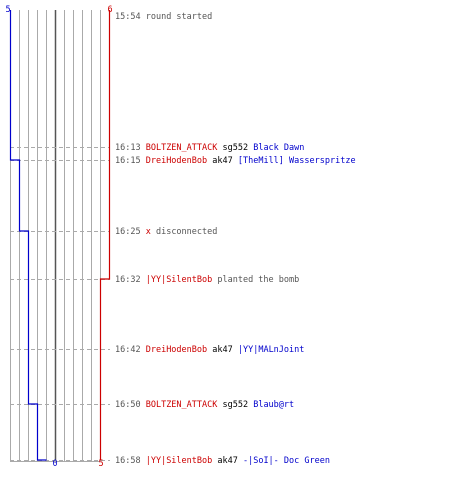  I want to click on event-time: 15:54, so click(130, 17).